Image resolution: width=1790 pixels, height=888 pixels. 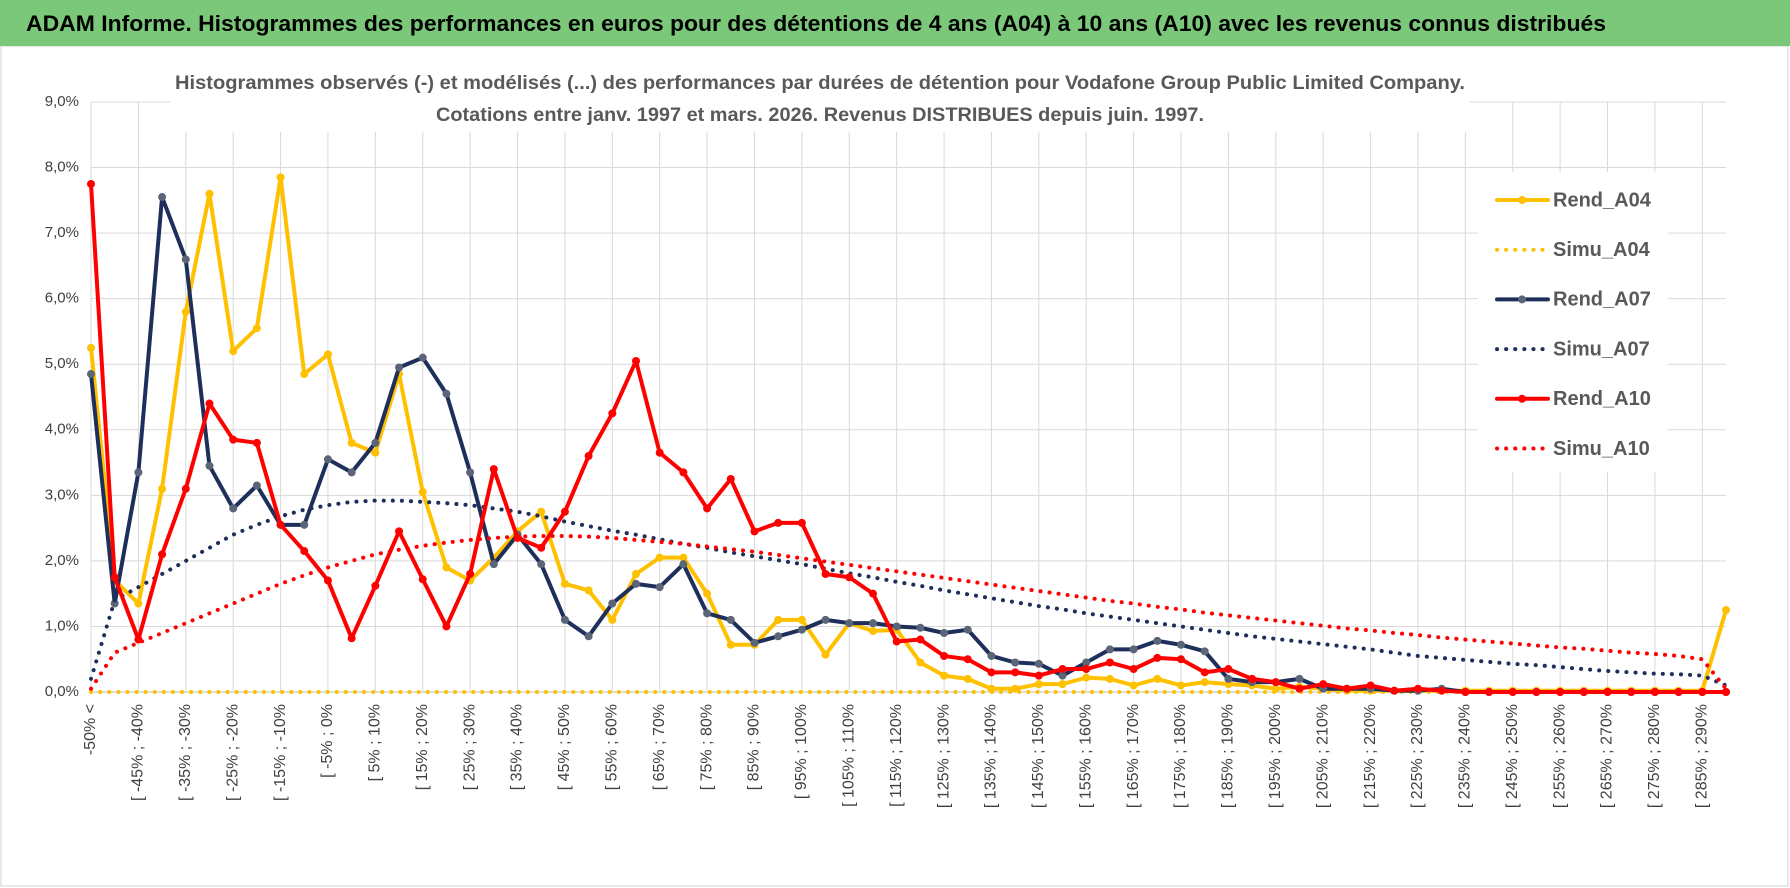 What do you see at coordinates (1512, 756) in the screenshot?
I see `x-tick-label: [ 245% ; 250%` at bounding box center [1512, 756].